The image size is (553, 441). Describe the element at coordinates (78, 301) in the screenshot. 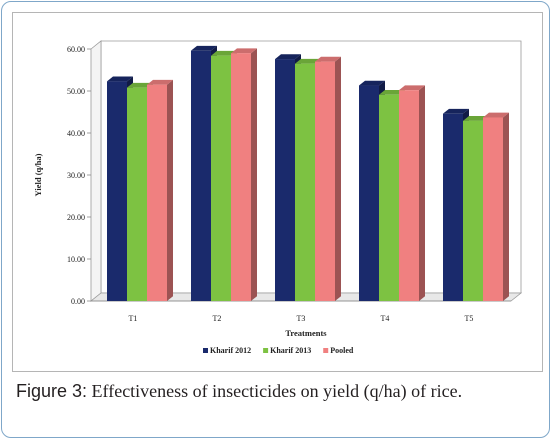

I see `y-tick-label: 0.00` at that location.